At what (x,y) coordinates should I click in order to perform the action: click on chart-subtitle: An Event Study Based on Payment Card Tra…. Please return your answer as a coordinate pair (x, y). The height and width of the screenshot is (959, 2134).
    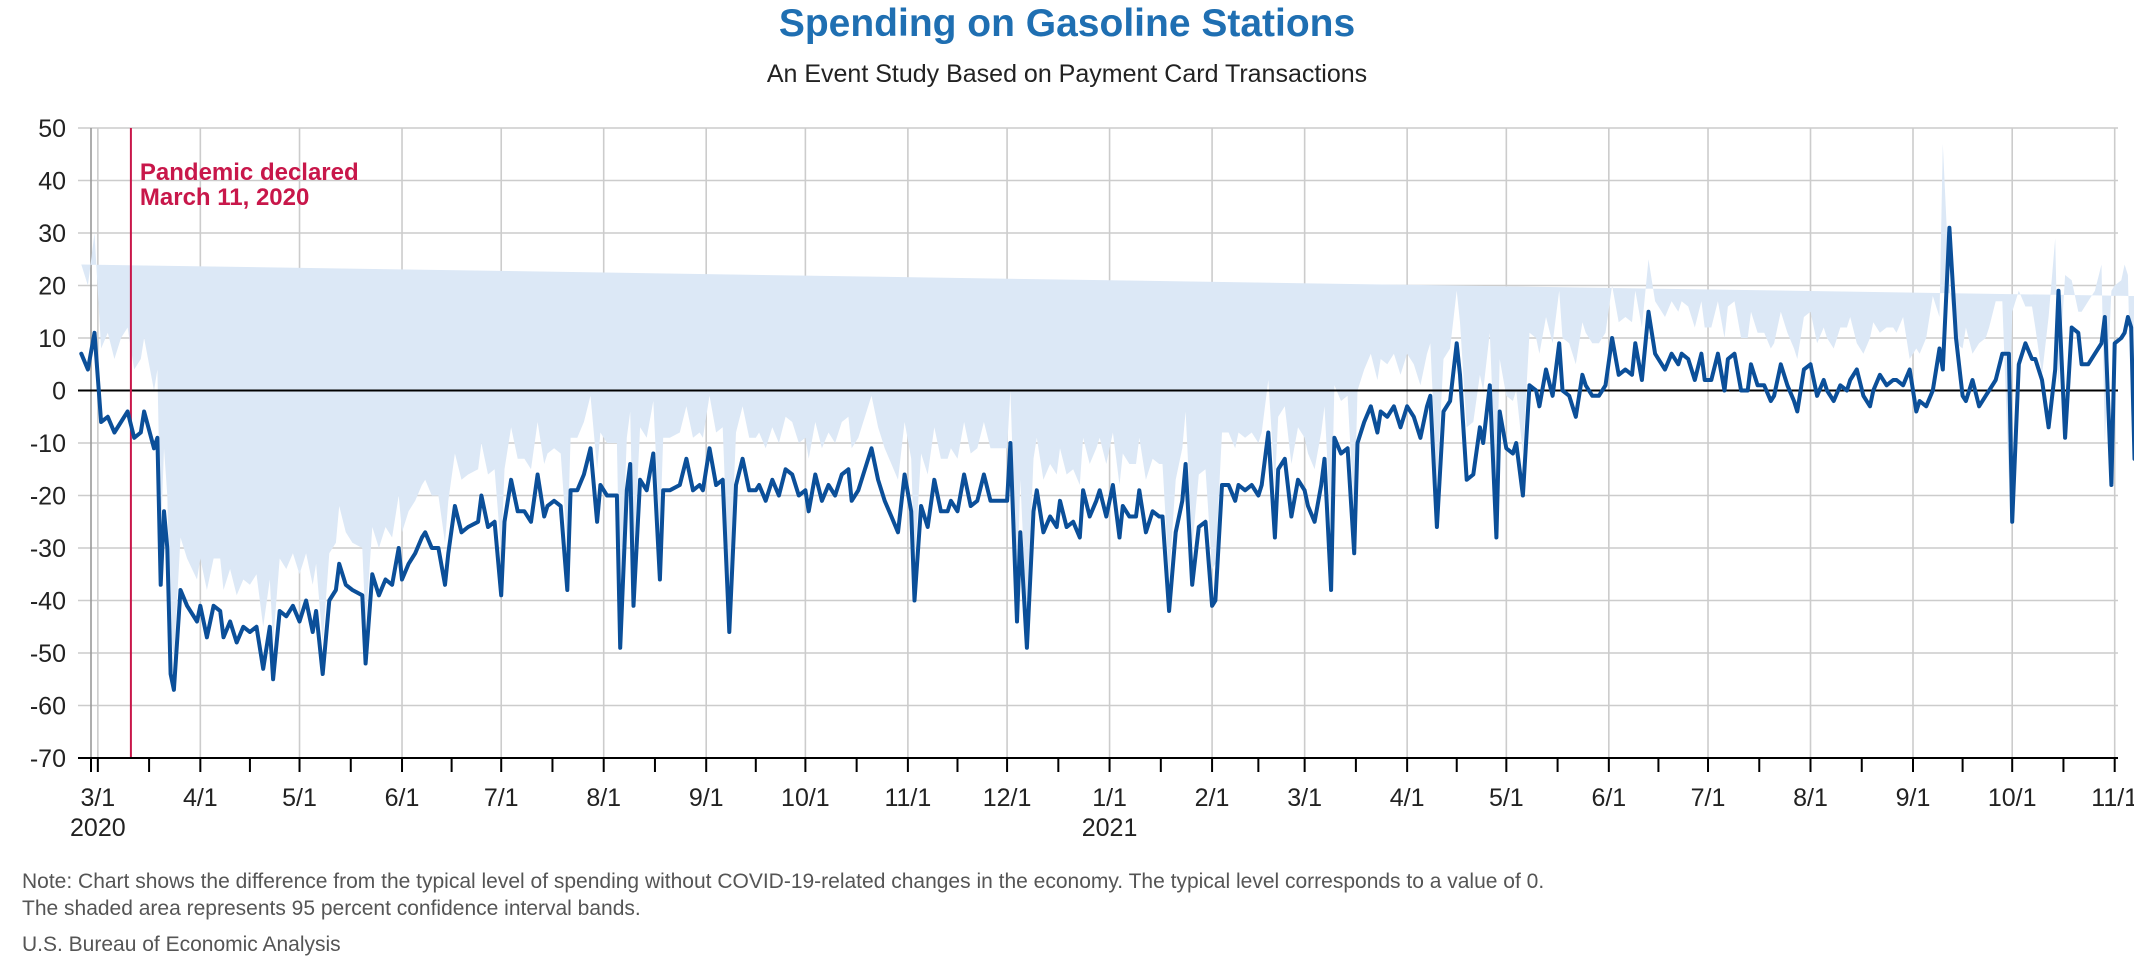
    Looking at the image, I should click on (1067, 74).